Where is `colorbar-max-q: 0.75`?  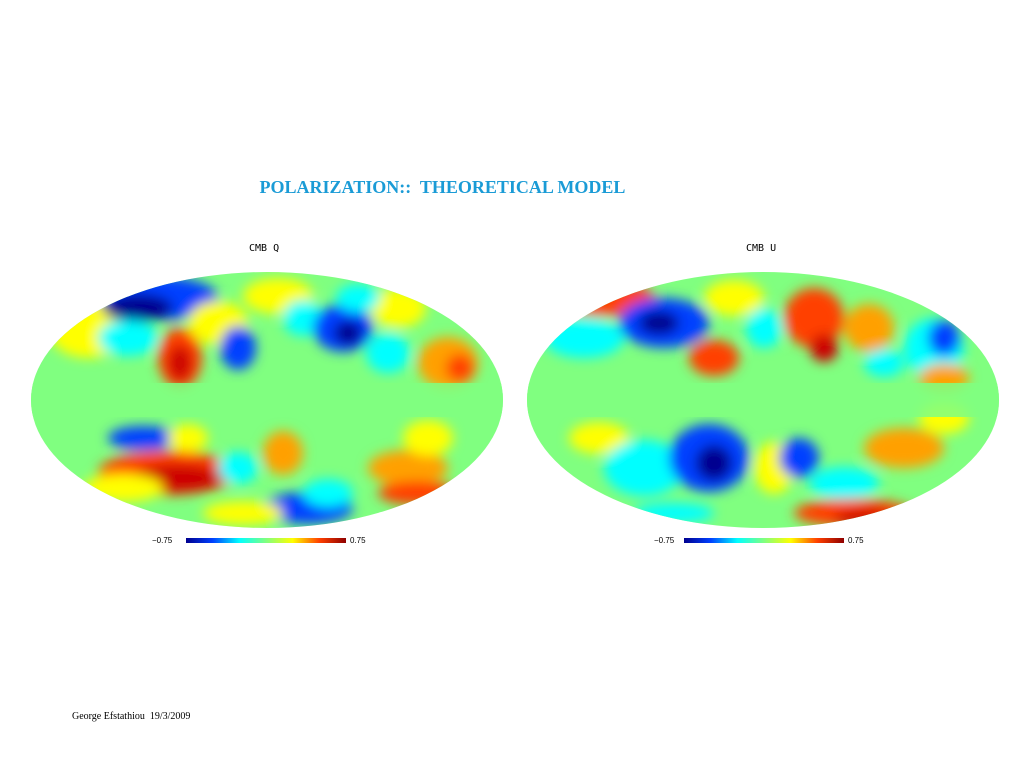
colorbar-max-q: 0.75 is located at coordinates (358, 540).